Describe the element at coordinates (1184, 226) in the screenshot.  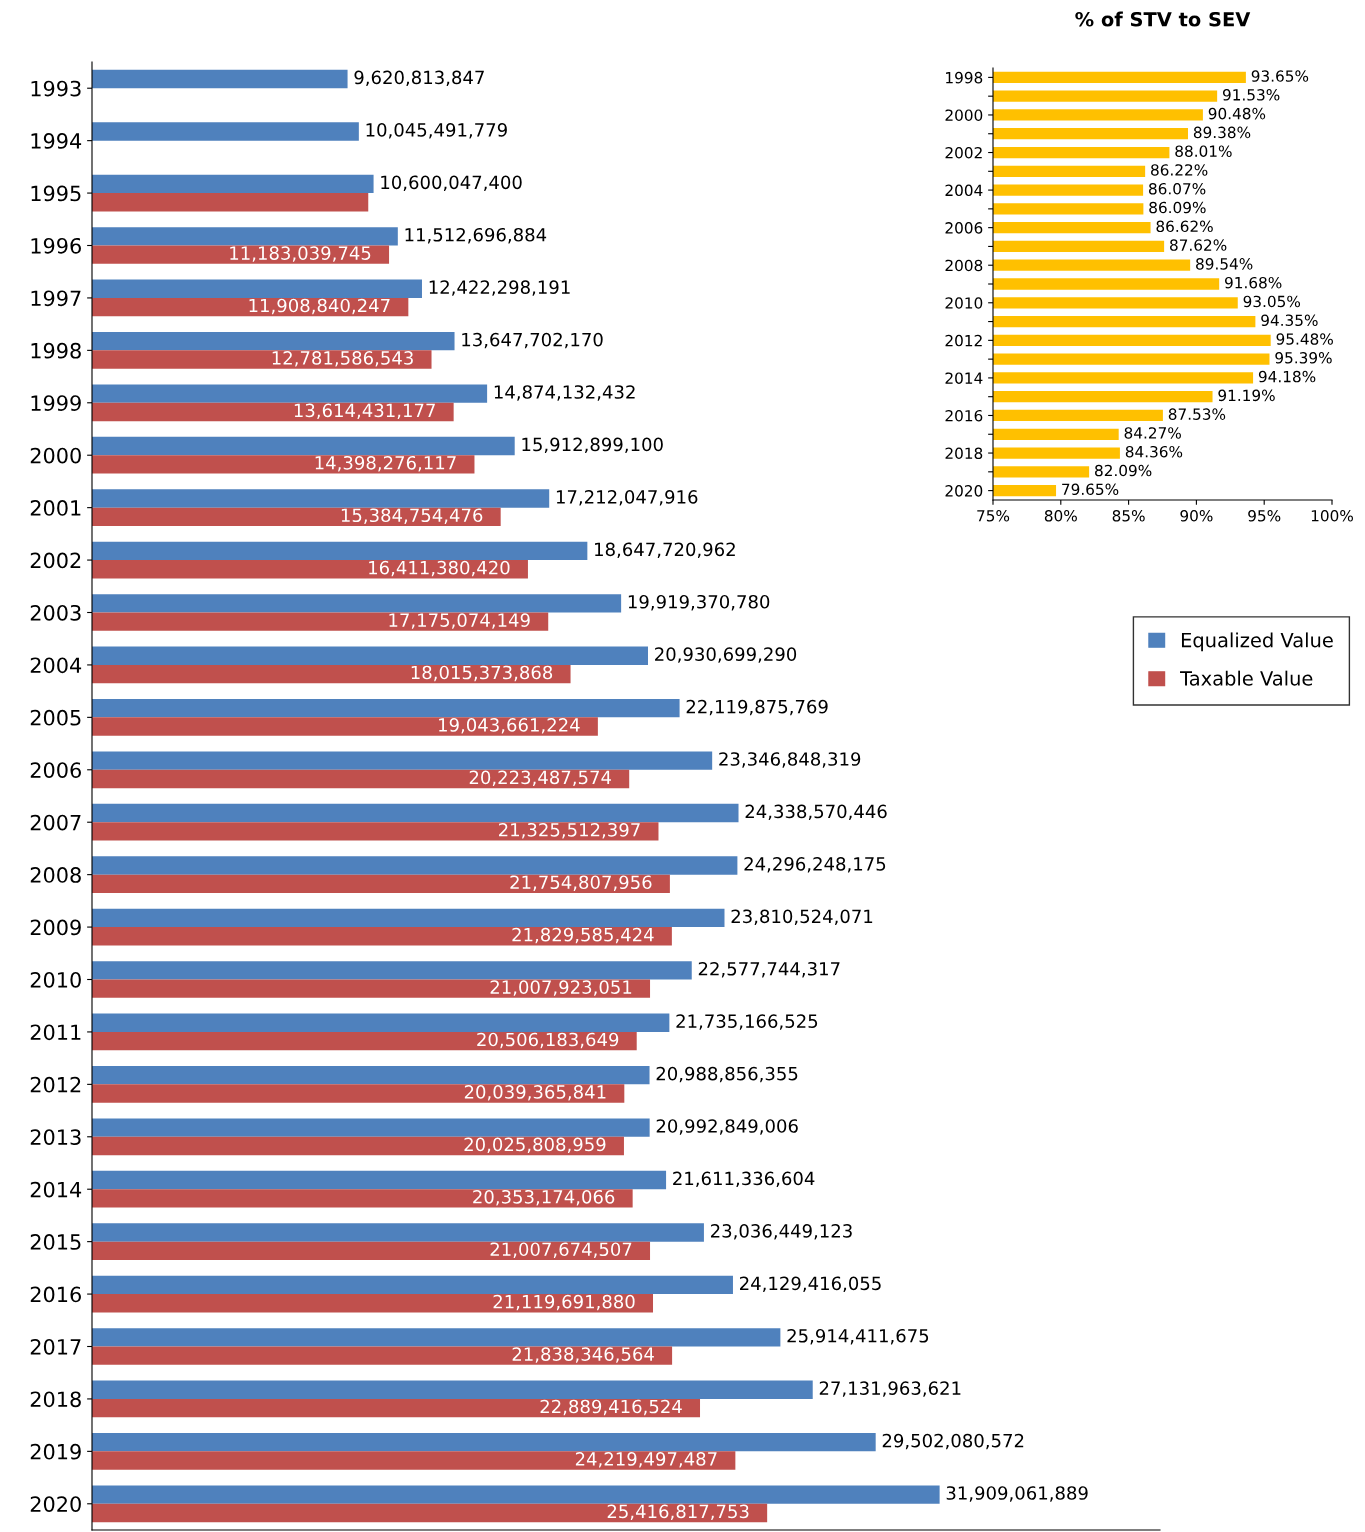
I see `data-label: 86.62%` at that location.